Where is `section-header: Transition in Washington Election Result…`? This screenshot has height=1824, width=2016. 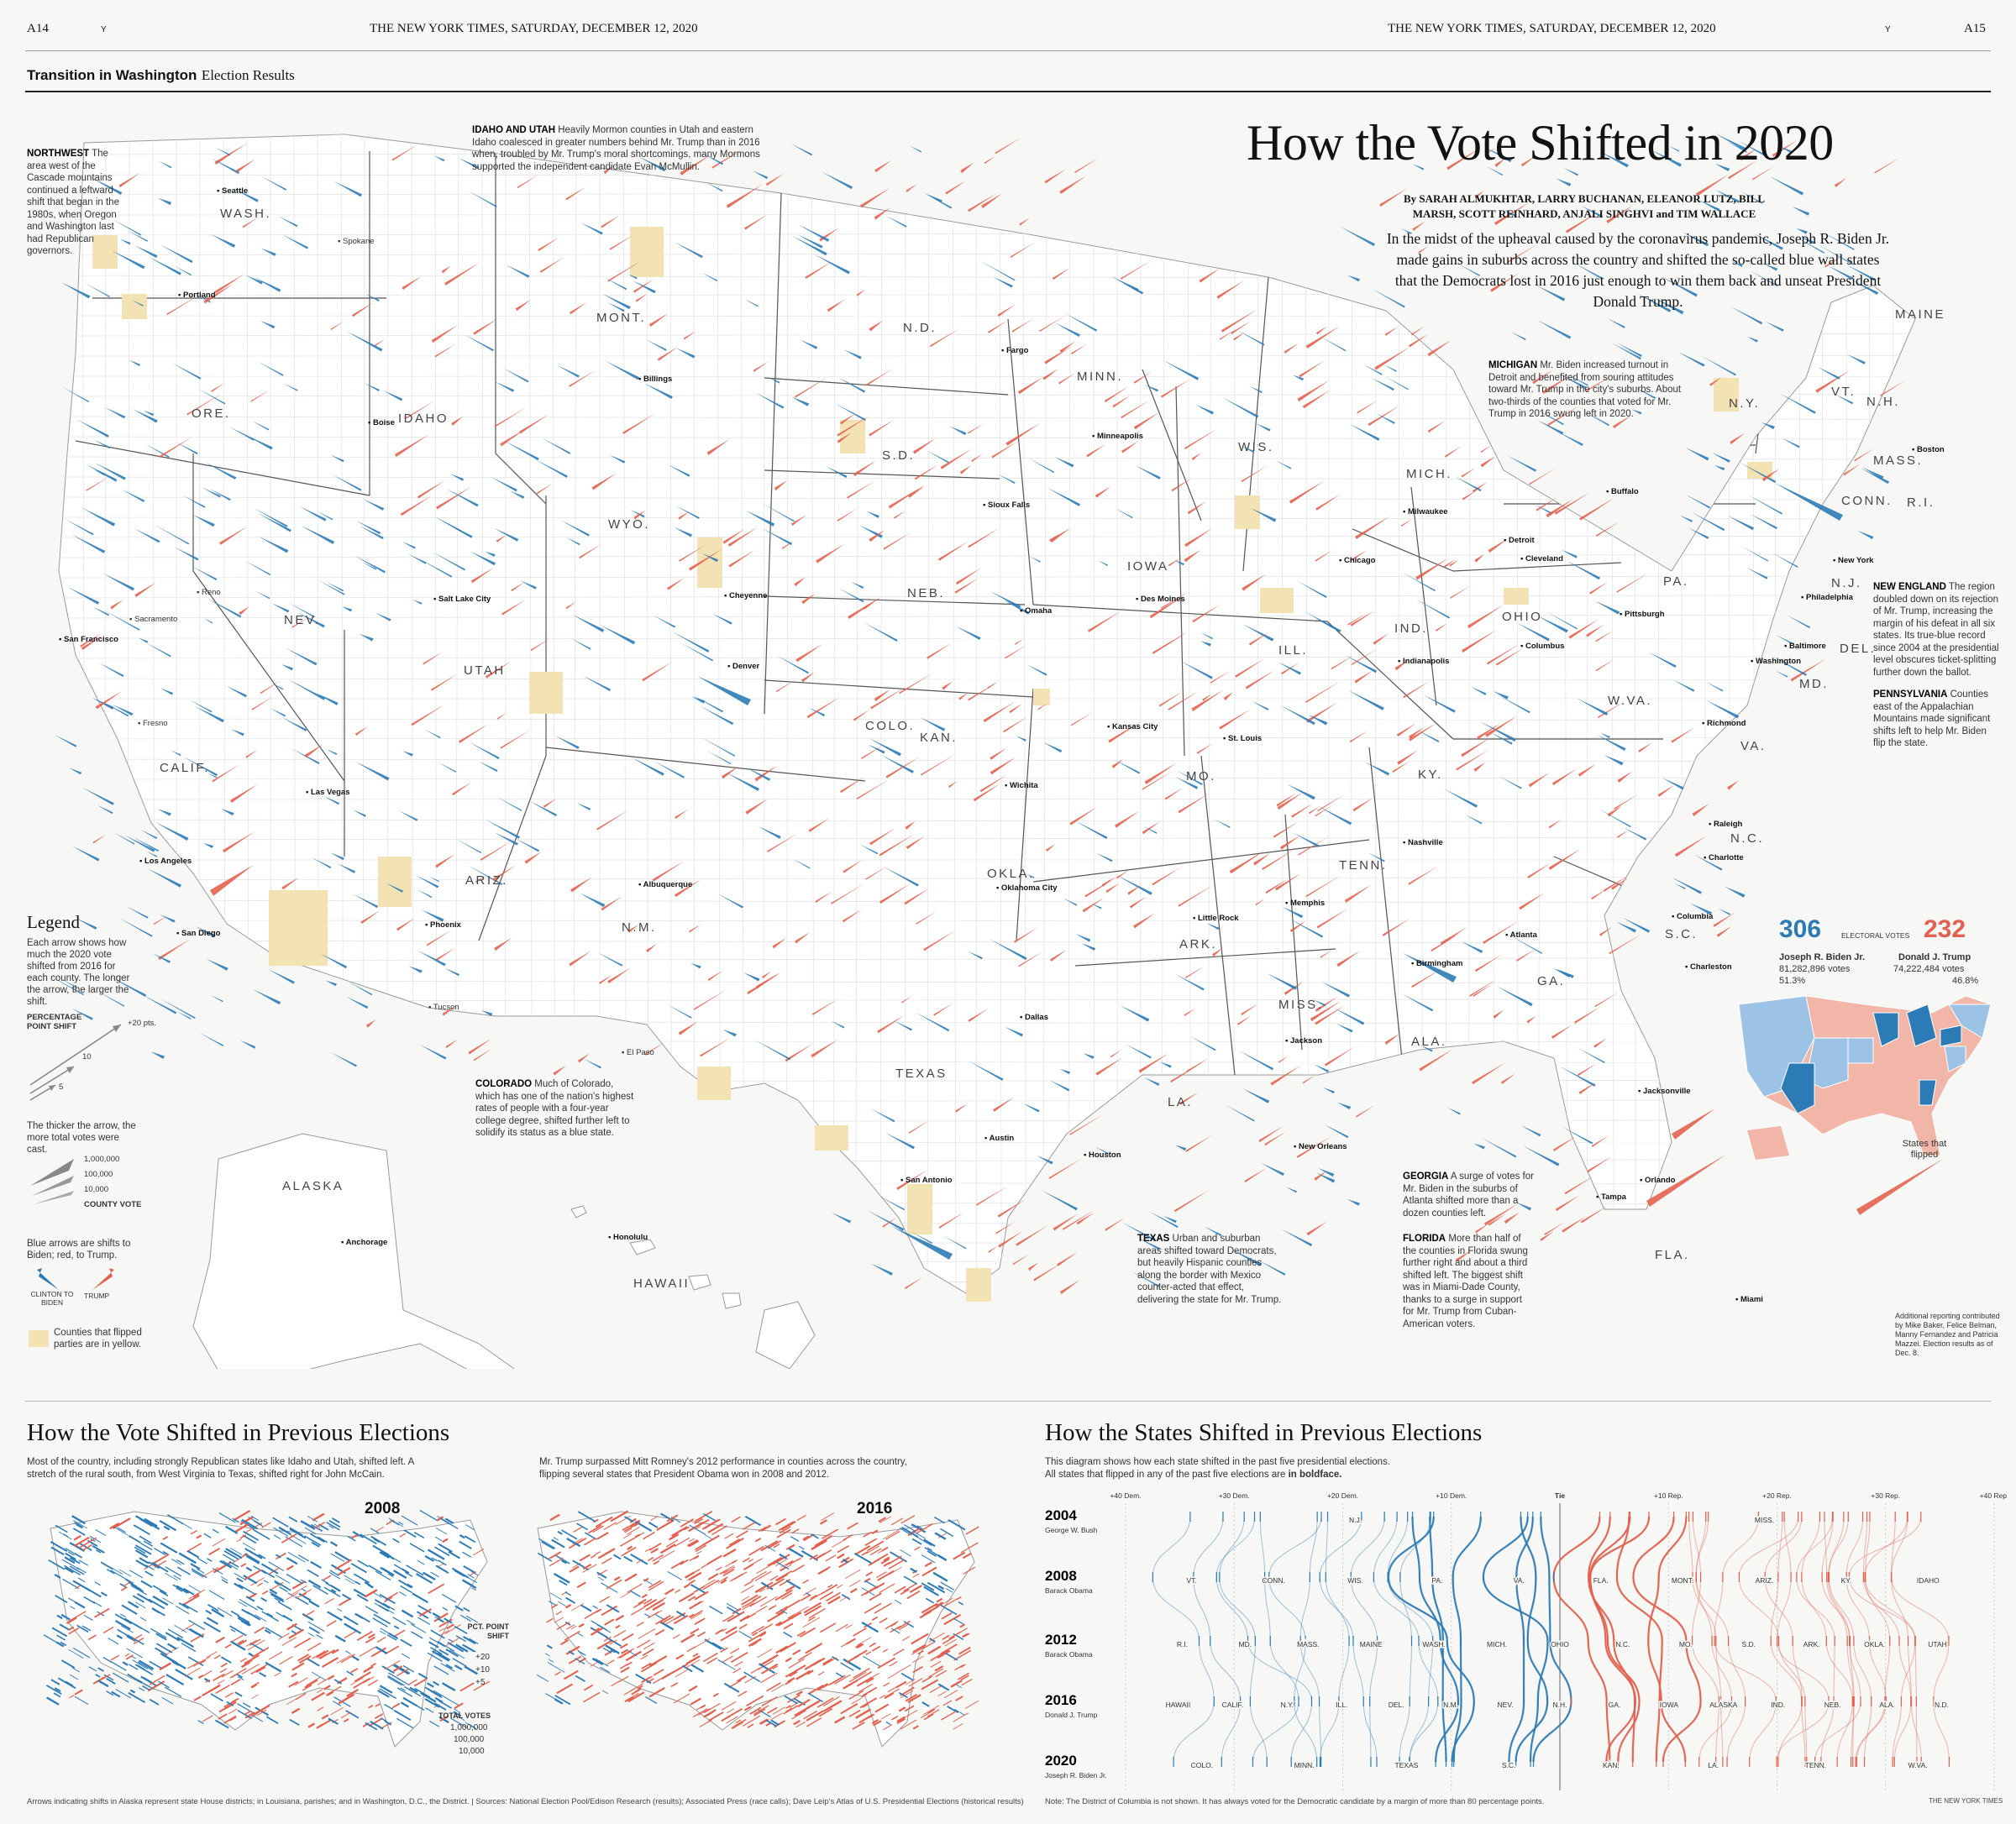 section-header: Transition in Washington Election Result… is located at coordinates (161, 75).